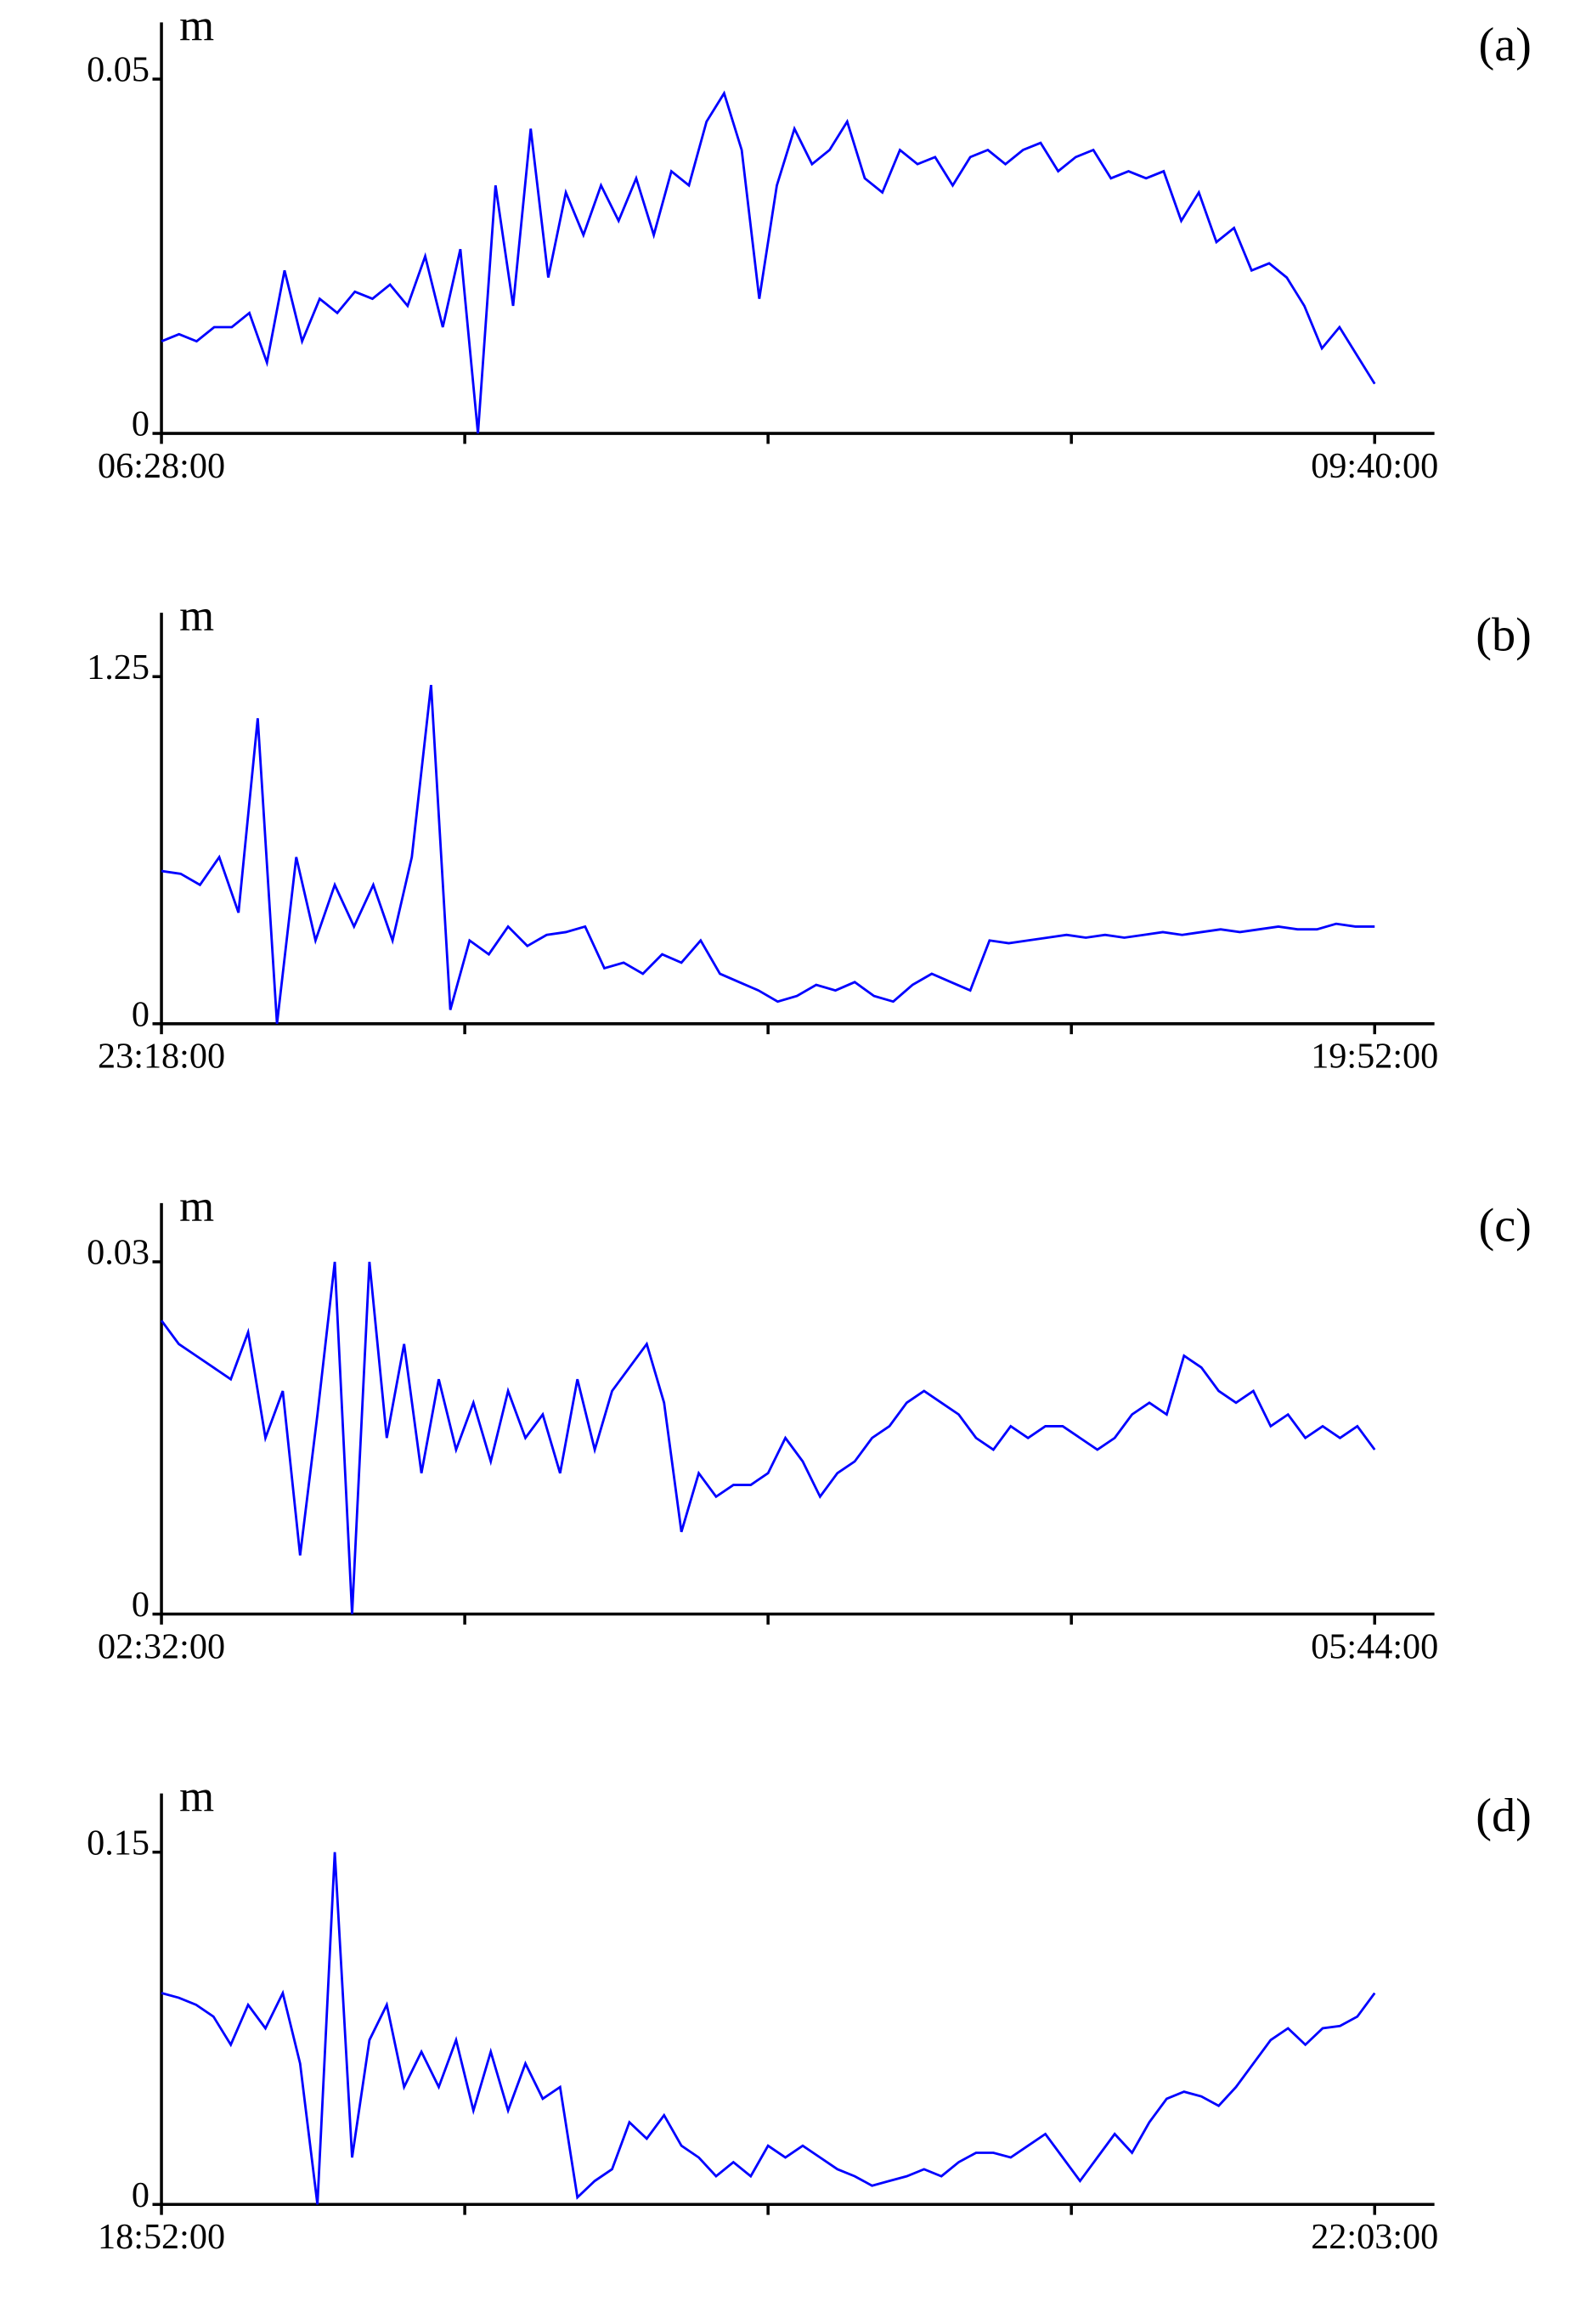  Describe the element at coordinates (161, 2237) in the screenshot. I see `x-tick-label: 18:52:00` at that location.